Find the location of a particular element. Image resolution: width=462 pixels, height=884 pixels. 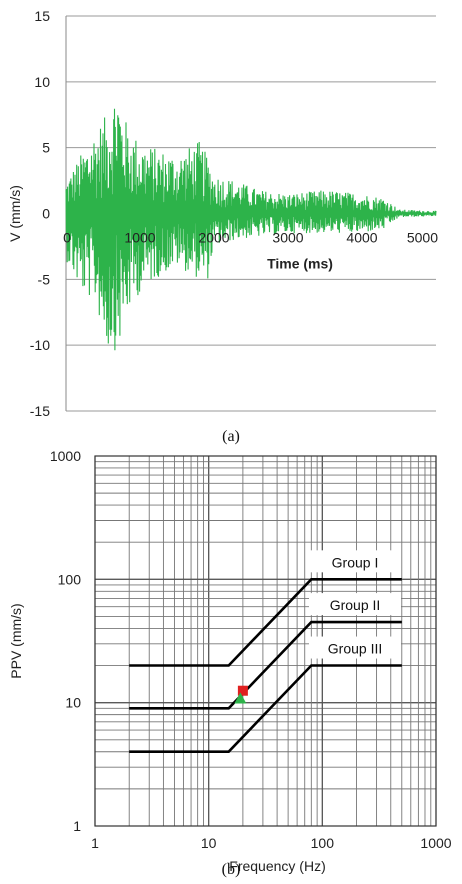

y-tick-label: 1 is located at coordinates (77, 826).